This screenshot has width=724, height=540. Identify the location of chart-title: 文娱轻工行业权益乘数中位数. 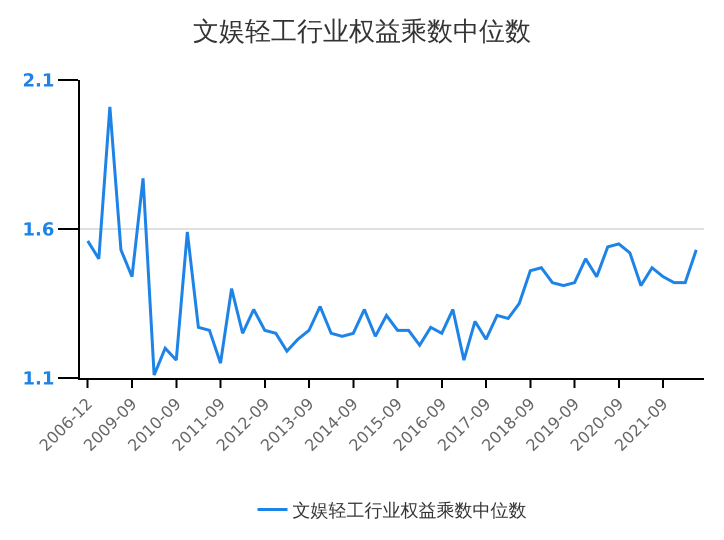
(362, 31).